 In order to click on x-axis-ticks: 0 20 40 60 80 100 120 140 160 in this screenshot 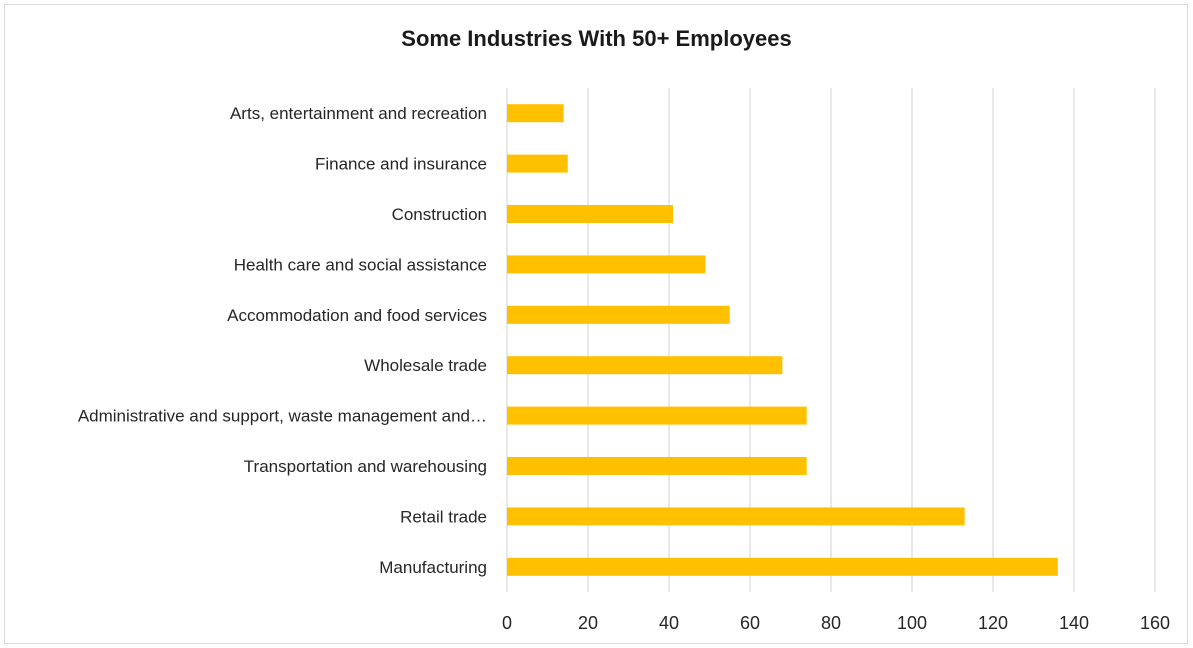, I will do `click(836, 623)`.